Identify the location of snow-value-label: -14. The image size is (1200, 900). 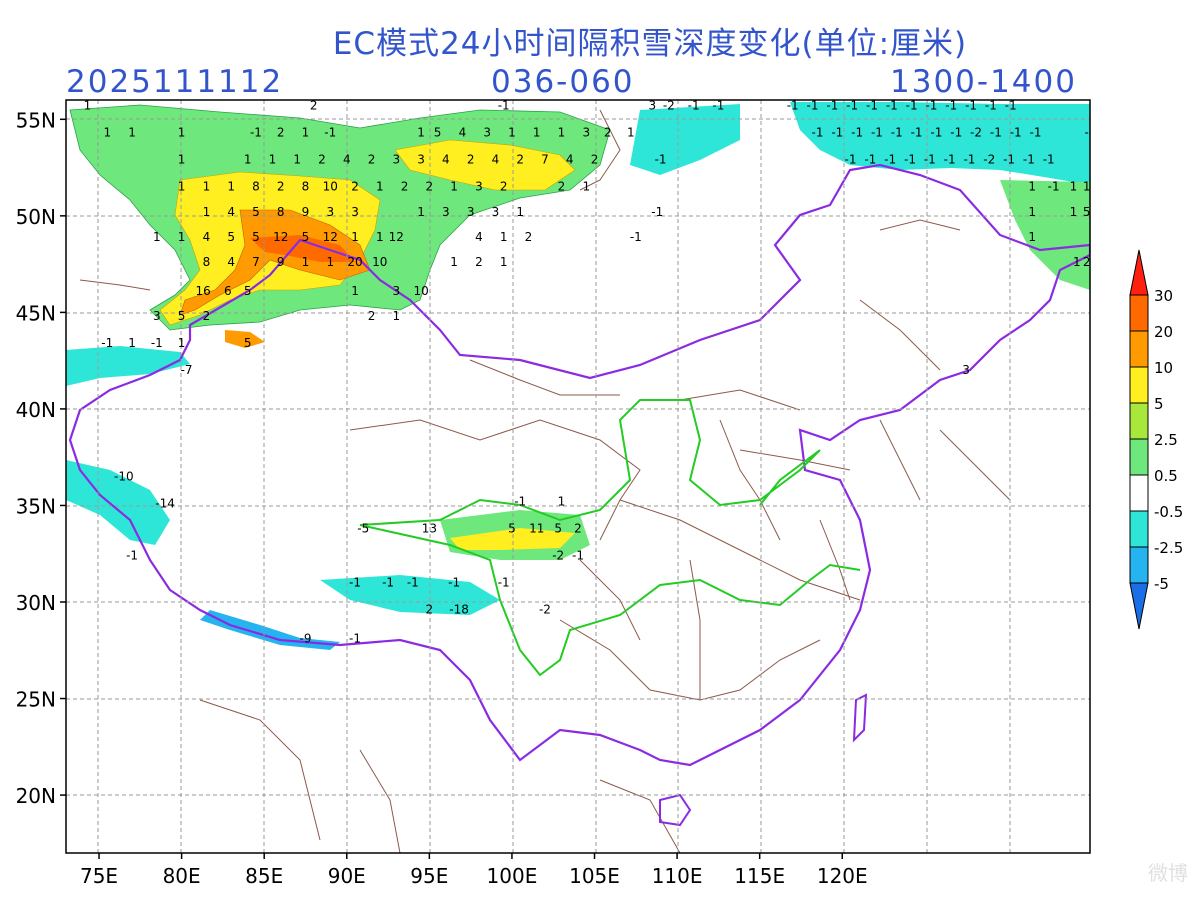
(165, 503).